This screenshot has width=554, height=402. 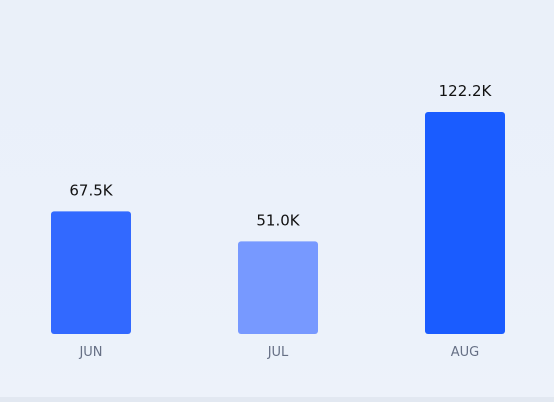 What do you see at coordinates (278, 287) in the screenshot?
I see `bar-jul` at bounding box center [278, 287].